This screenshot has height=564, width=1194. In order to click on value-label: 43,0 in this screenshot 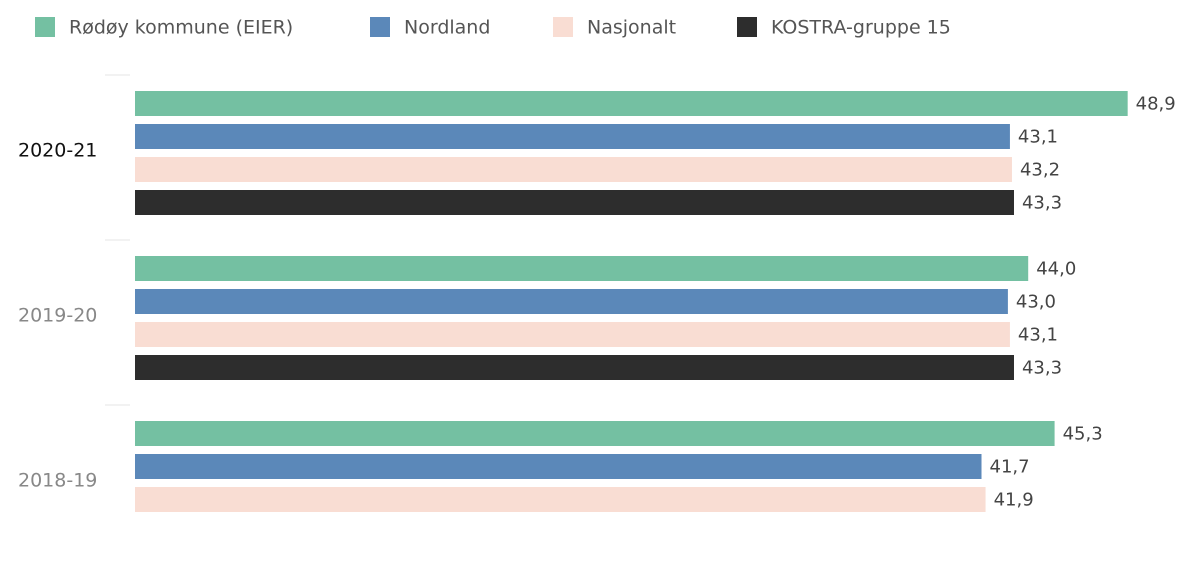, I will do `click(1036, 302)`.